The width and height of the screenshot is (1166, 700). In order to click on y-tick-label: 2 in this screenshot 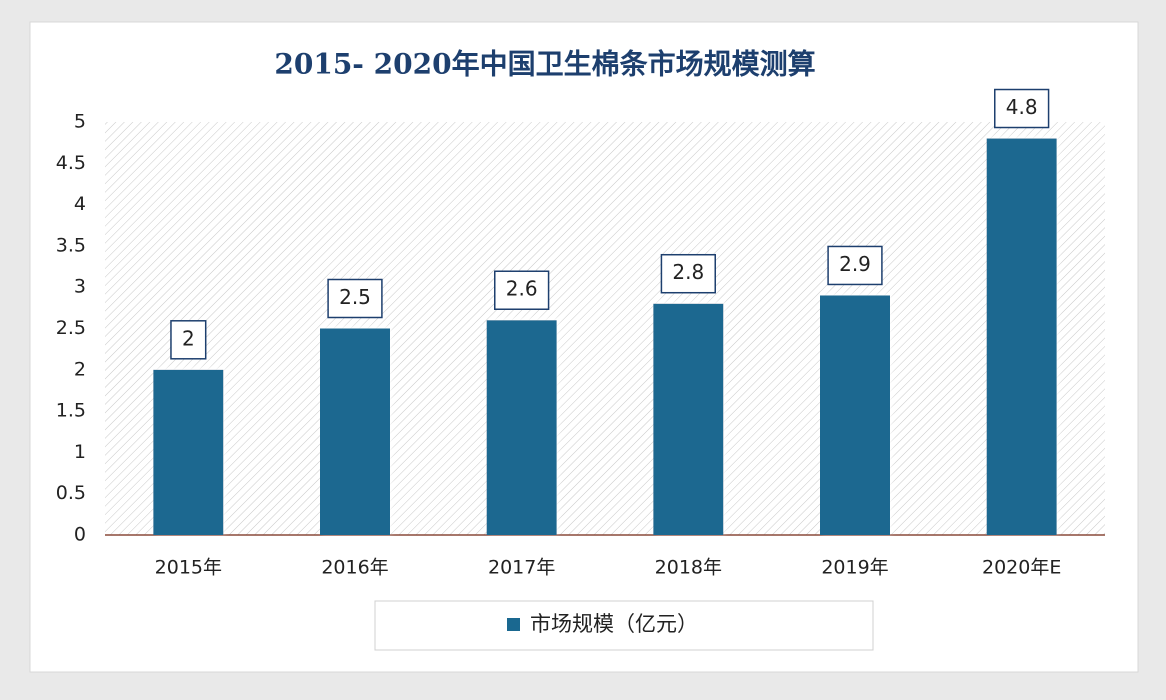, I will do `click(80, 369)`.